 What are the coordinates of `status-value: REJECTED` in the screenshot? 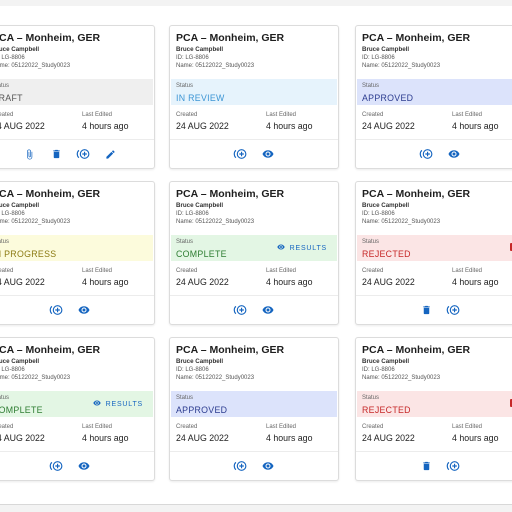 It's located at (386, 254).